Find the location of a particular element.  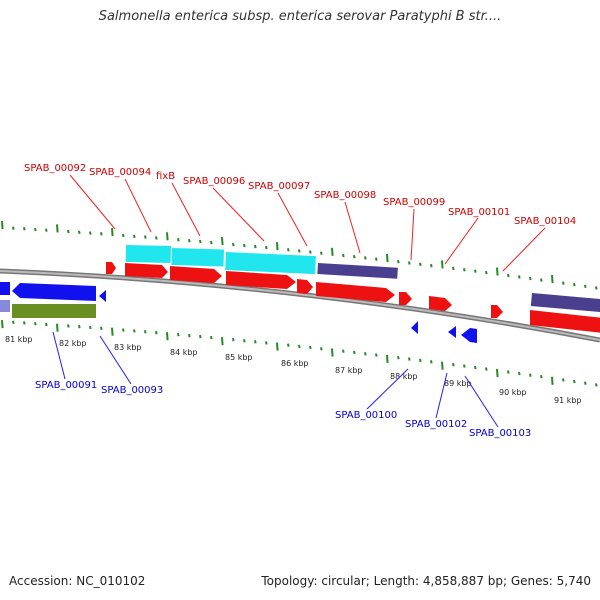

gene-label-reverse: SPAB_00100 is located at coordinates (366, 415).